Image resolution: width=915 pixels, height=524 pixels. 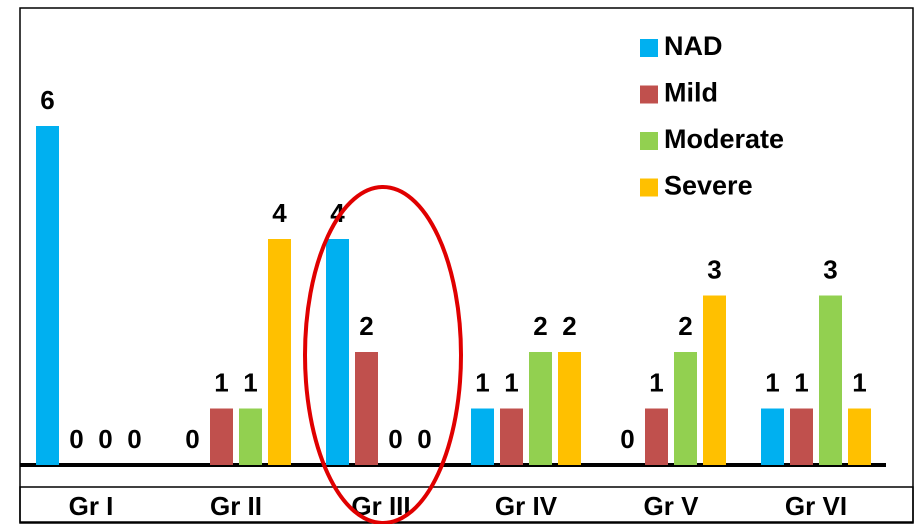 What do you see at coordinates (672, 506) in the screenshot?
I see `x-tick-label: Gr V` at bounding box center [672, 506].